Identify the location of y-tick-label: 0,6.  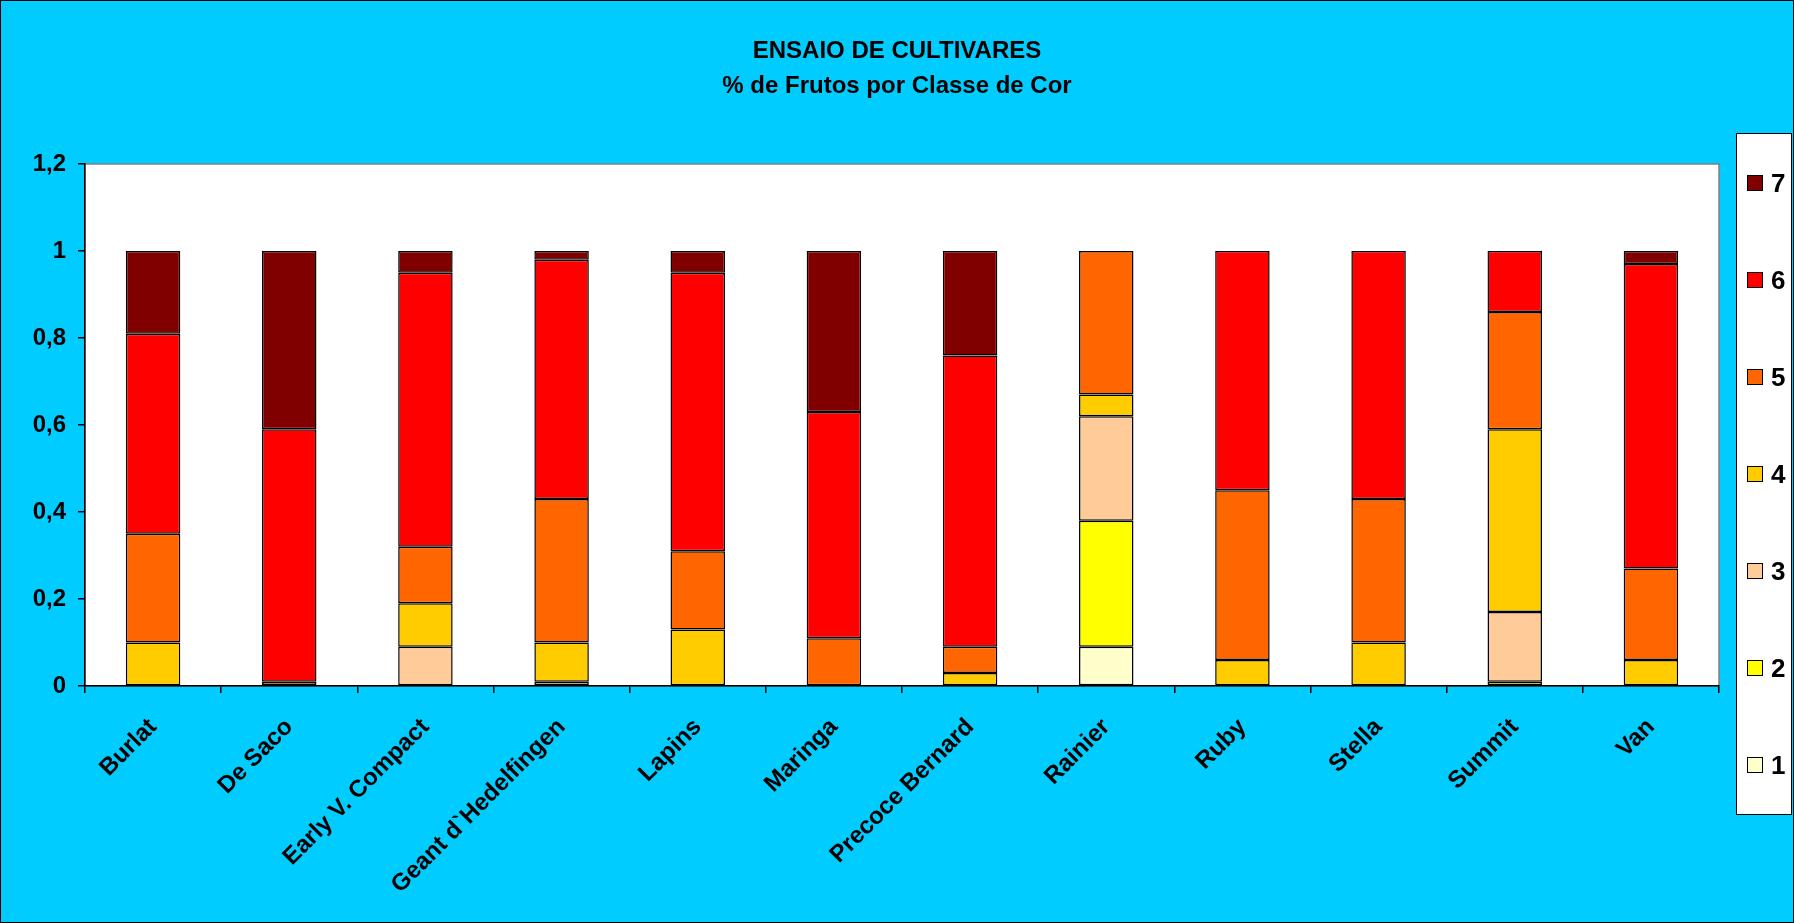
(49, 423).